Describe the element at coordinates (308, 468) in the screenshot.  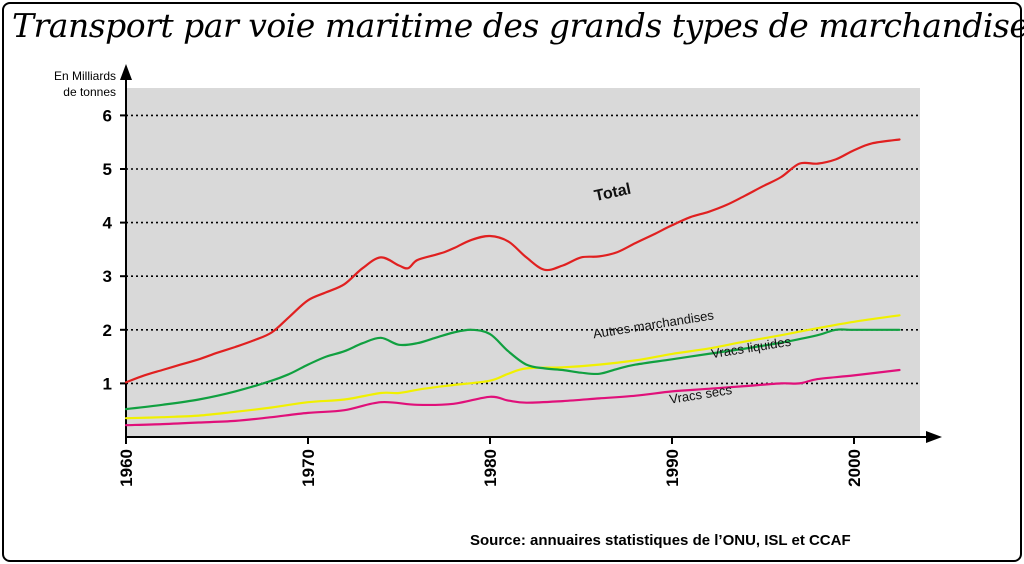
I see `x-tick-label-1970: 1970` at that location.